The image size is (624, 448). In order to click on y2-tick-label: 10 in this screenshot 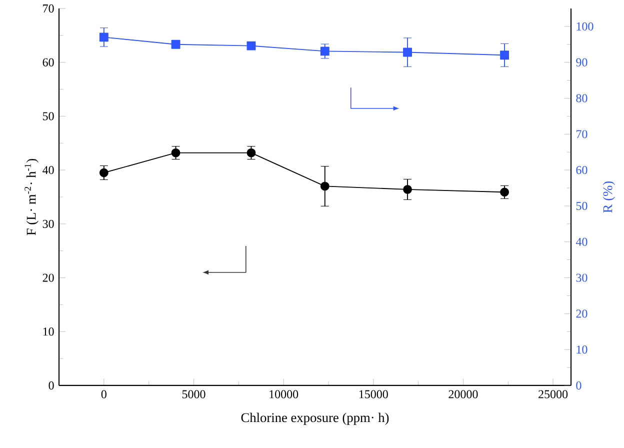, I will do `click(582, 349)`.